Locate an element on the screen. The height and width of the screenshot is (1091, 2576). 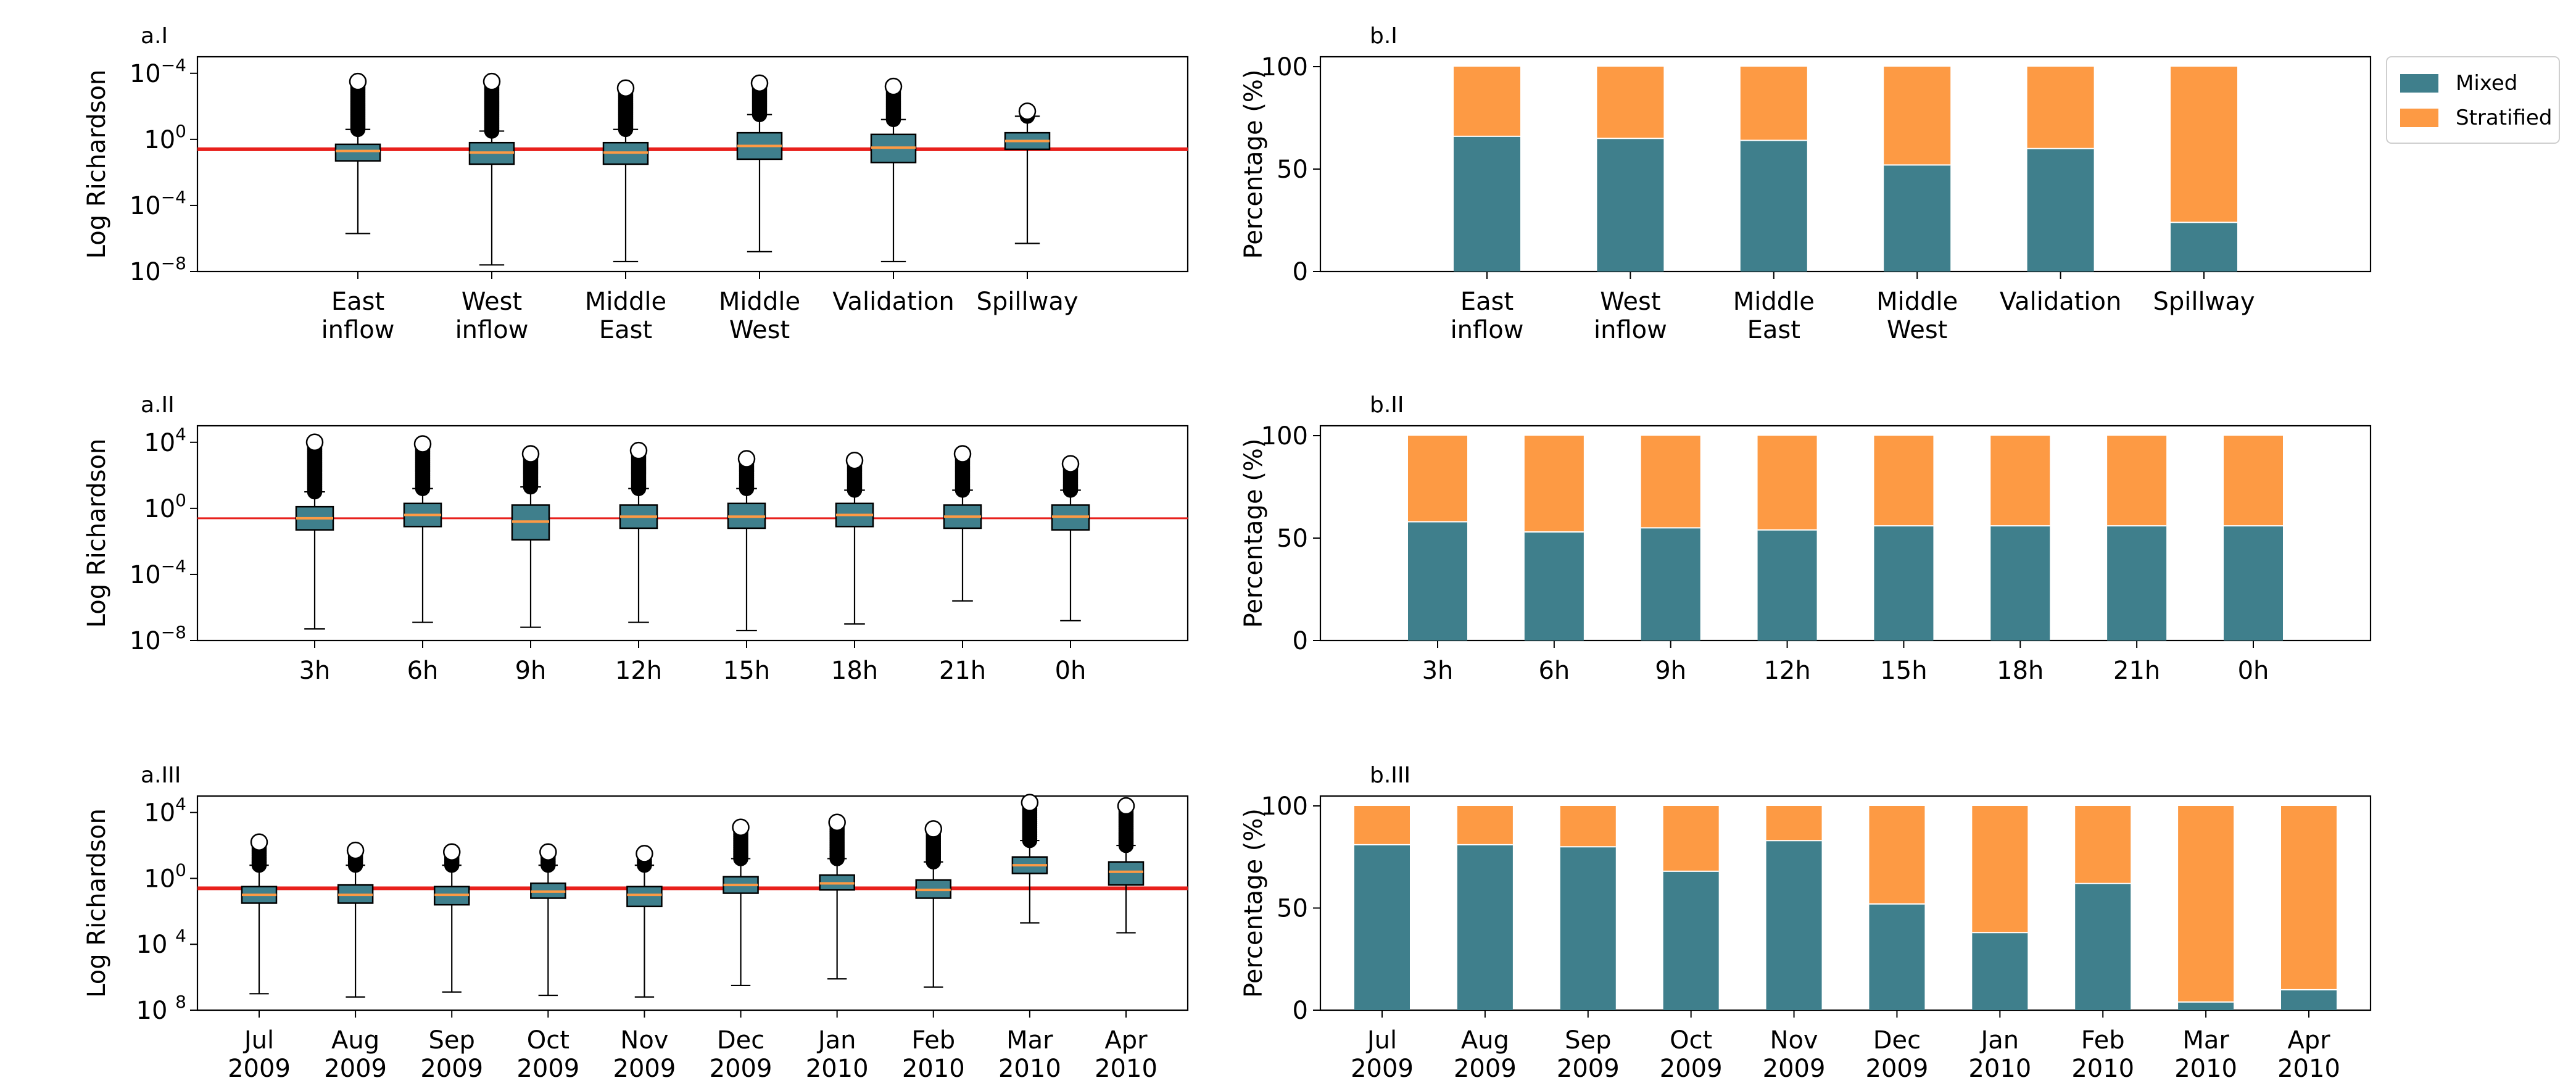
x-tick-label: East is located at coordinates (1773, 330).